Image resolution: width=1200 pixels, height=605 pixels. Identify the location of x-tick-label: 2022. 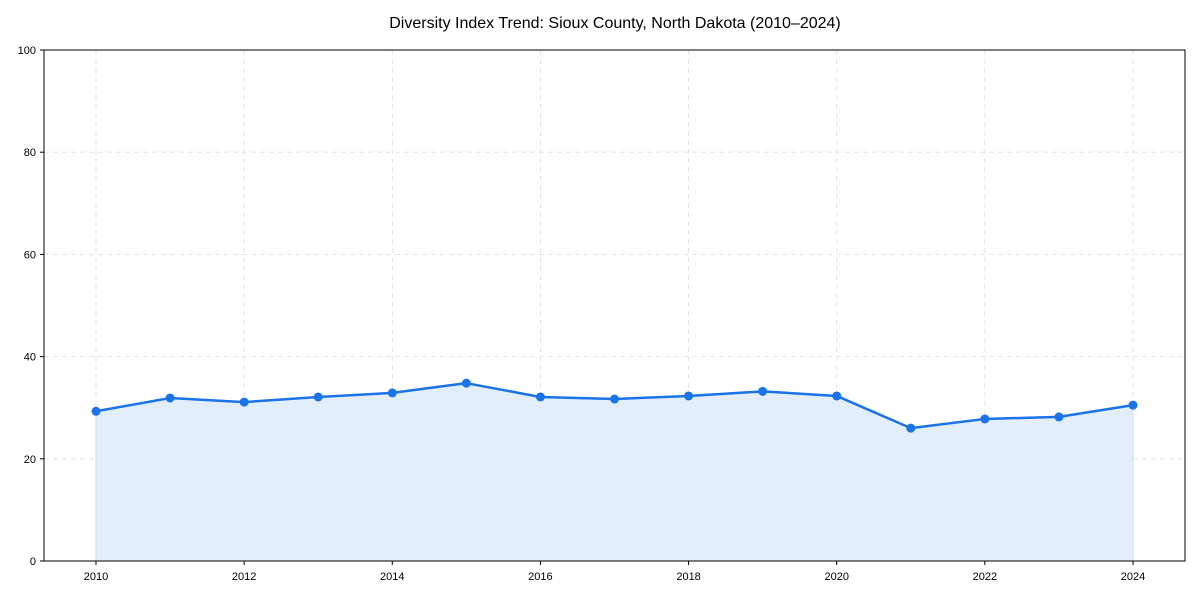
(985, 577).